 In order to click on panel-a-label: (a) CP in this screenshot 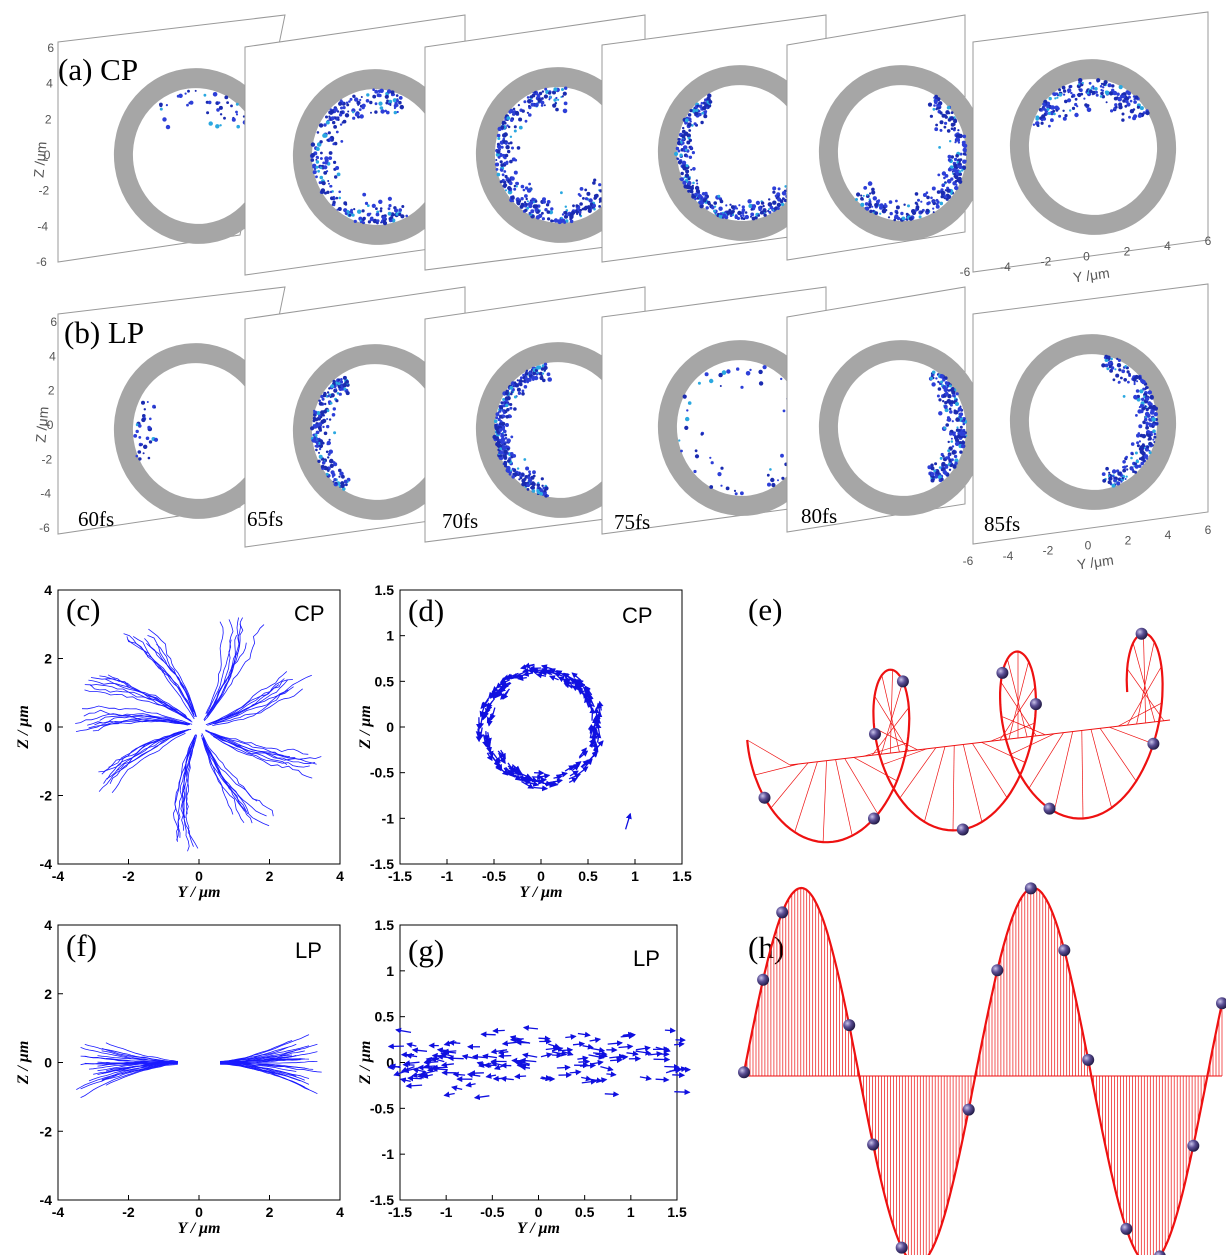, I will do `click(98, 69)`.